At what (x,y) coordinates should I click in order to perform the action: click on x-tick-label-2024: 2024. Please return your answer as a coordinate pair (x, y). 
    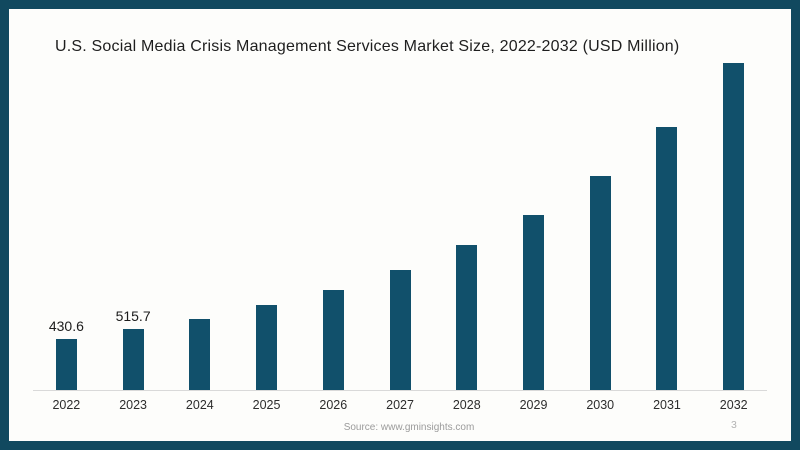
    Looking at the image, I should click on (199, 405).